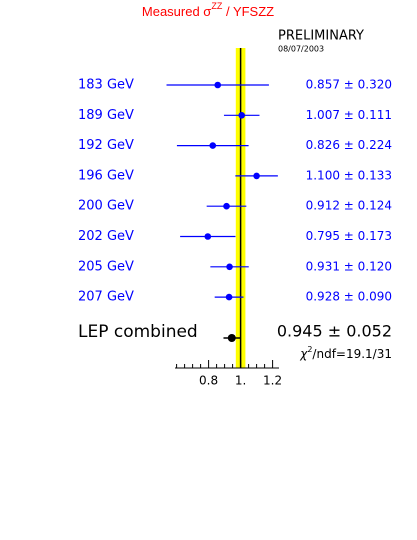  Describe the element at coordinates (349, 115) in the screenshot. I see `value-label: 1.007 ± 0.111` at that location.